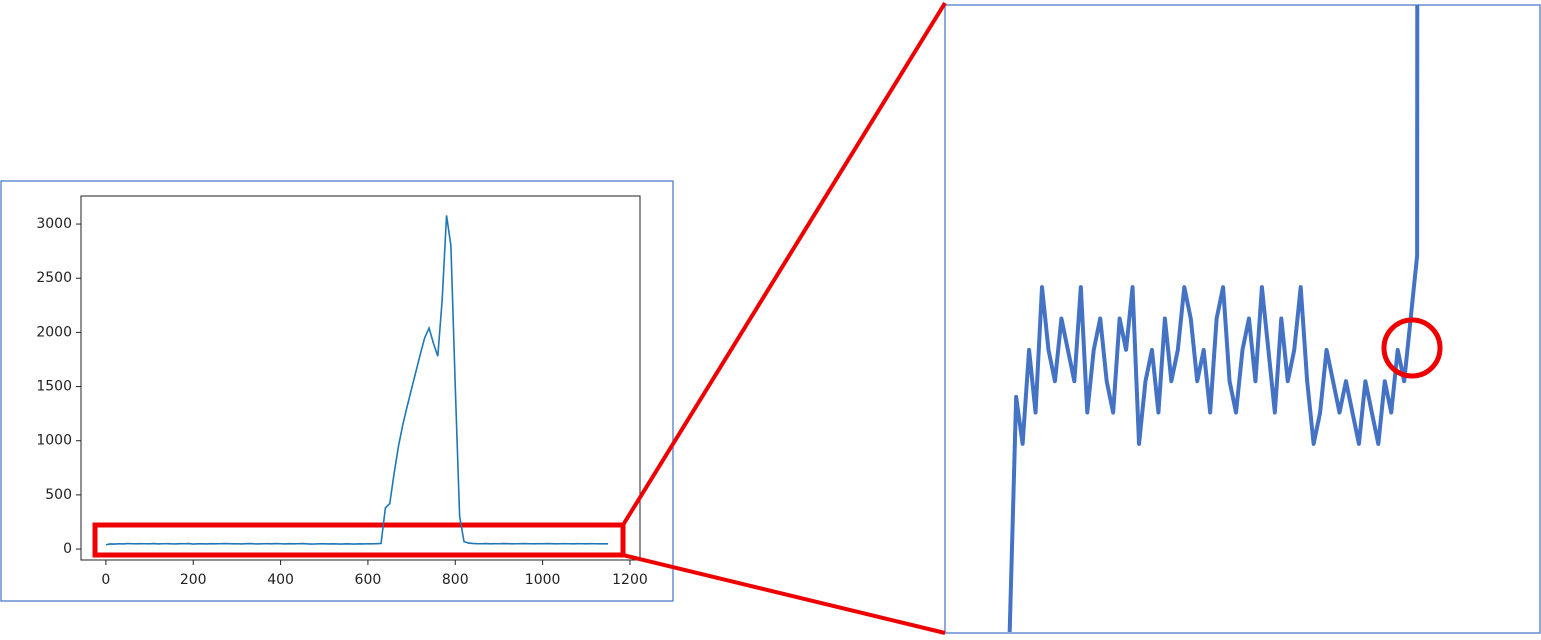 Image resolution: width=1541 pixels, height=640 pixels. Describe the element at coordinates (1412, 348) in the screenshot. I see `highlight-circle` at that location.